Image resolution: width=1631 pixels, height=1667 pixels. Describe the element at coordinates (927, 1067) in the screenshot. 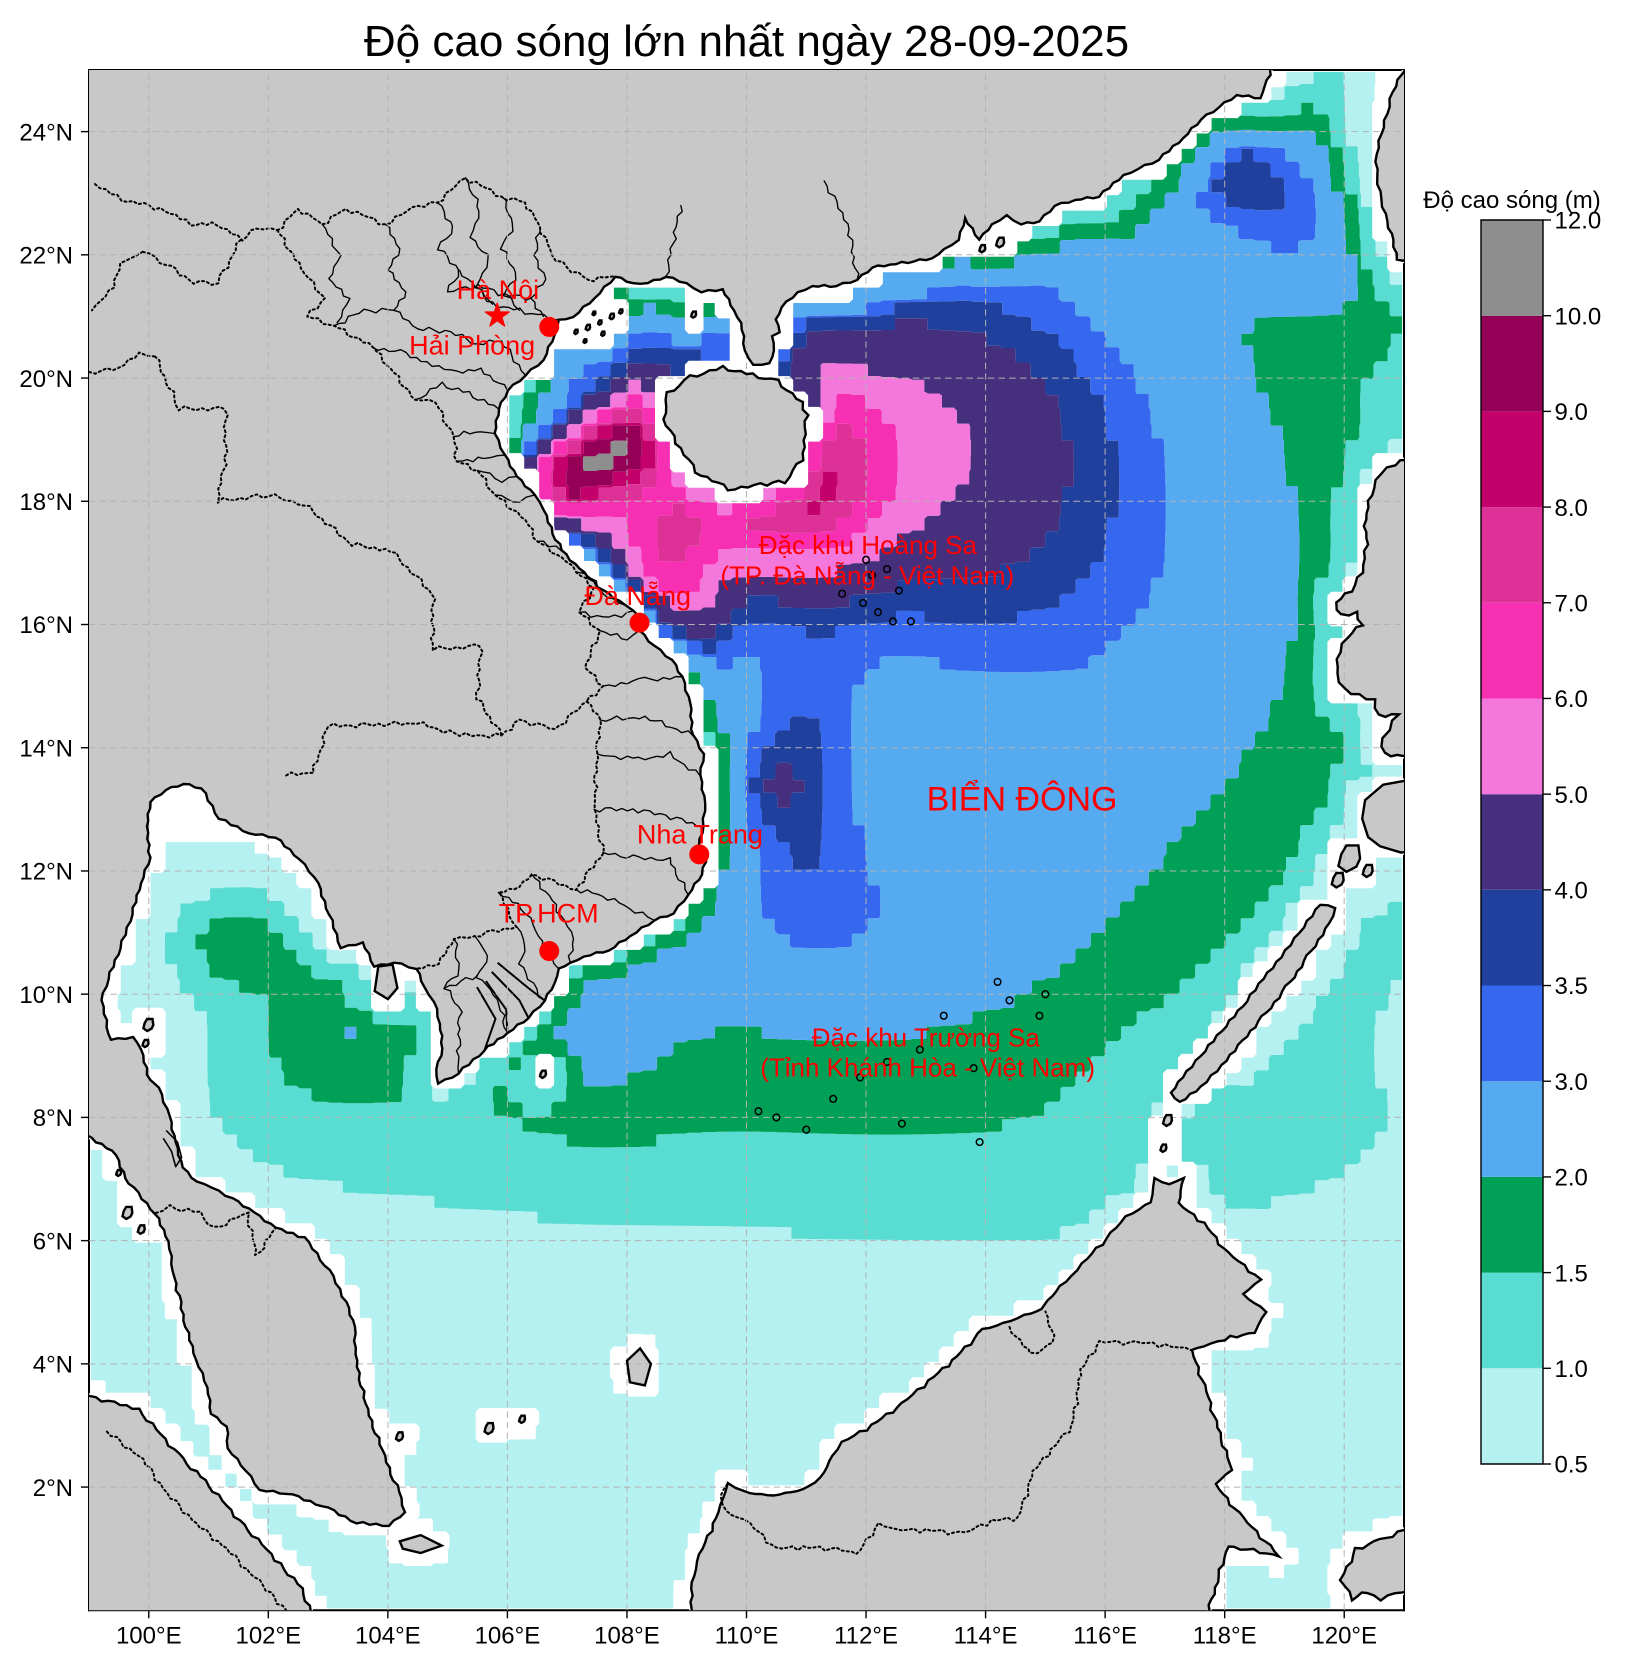

I see `svg-text: (Tỉnh Khánh Hòa - Việt Nam)` at that location.